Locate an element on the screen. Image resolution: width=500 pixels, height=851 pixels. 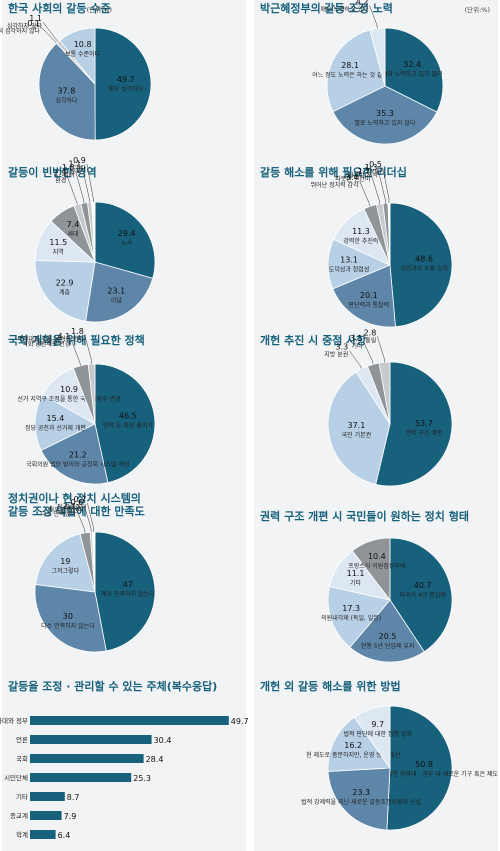
slice-label: 시민사회 의견 수렴 위한 청와대 · 정부 내 새로운 기구 혹은 제도 구성 is located at coordinates (418, 774).